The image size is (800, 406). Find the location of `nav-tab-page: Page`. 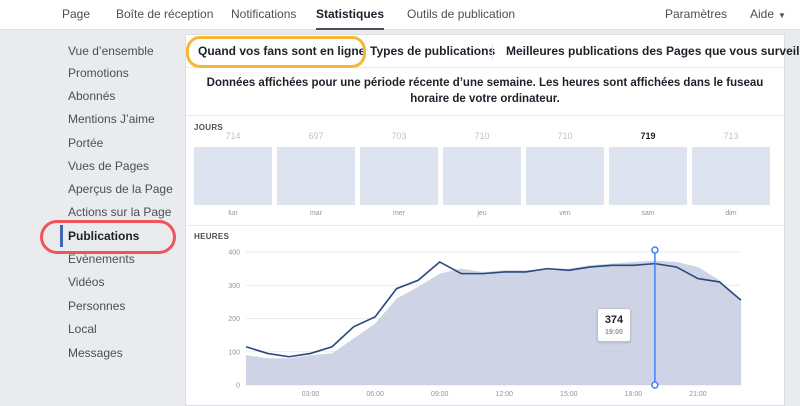

nav-tab-page: Page is located at coordinates (76, 14).